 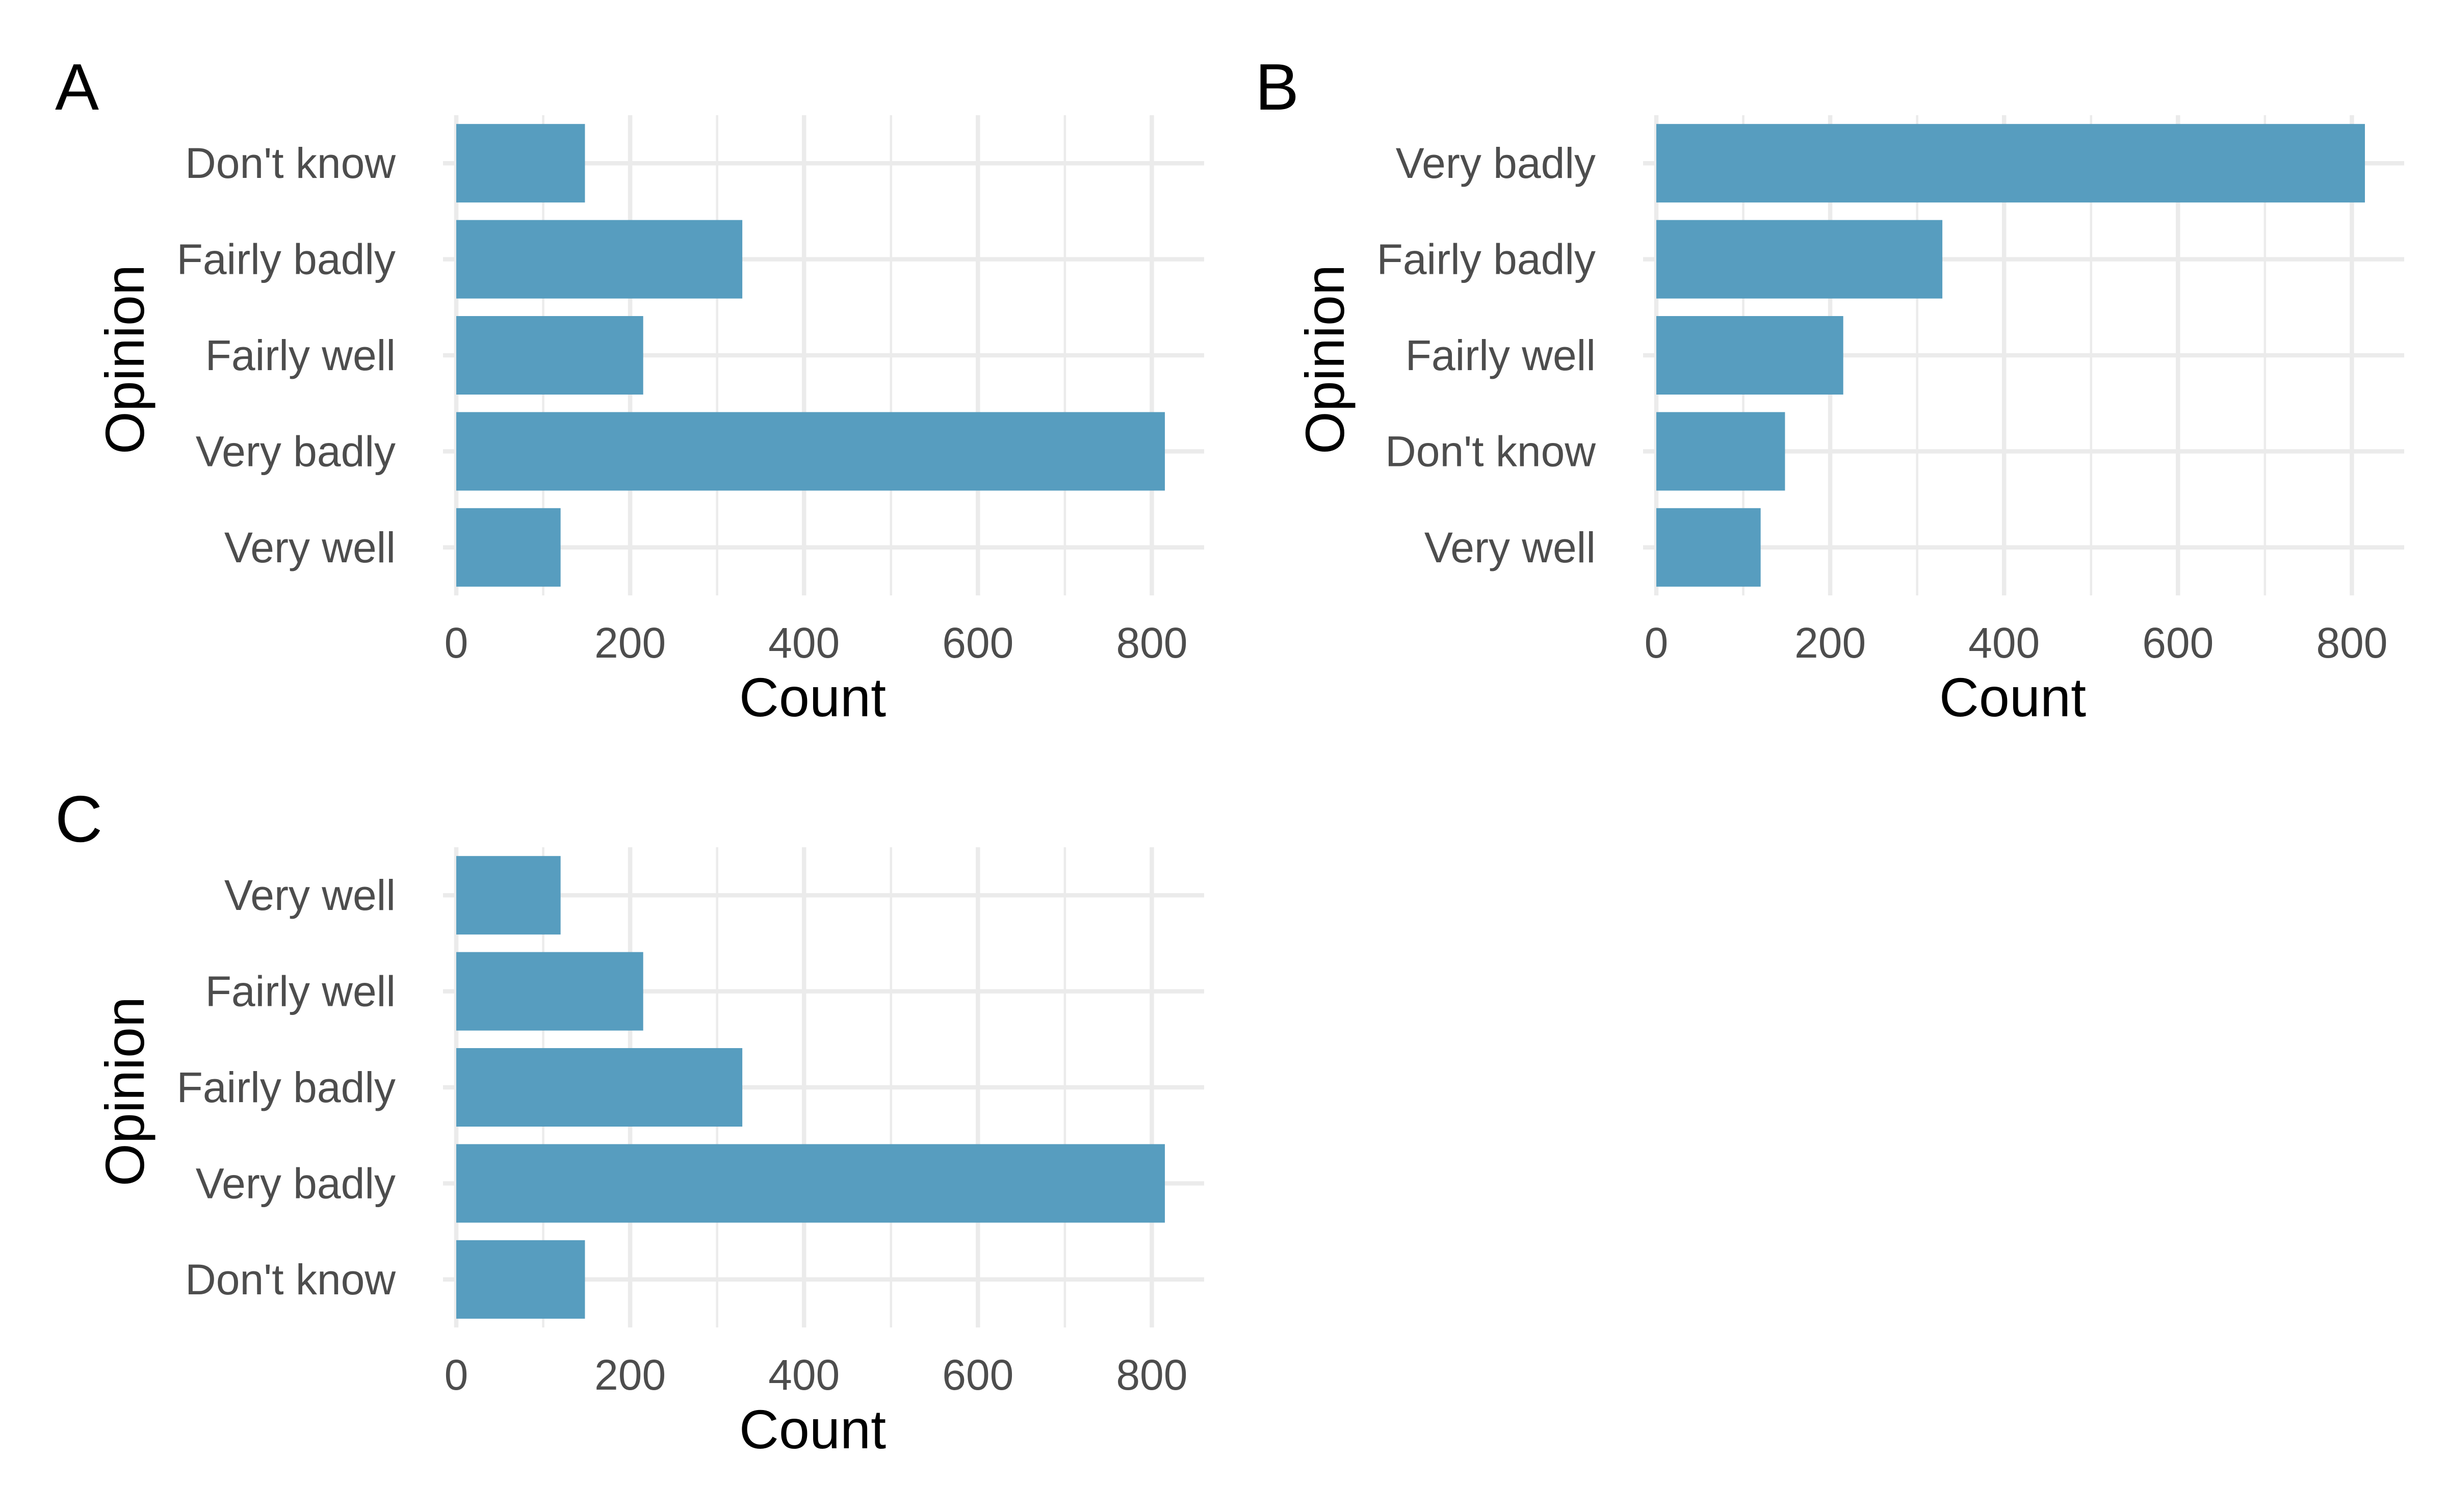 What do you see at coordinates (1277, 87) in the screenshot?
I see `panel-tag: B` at bounding box center [1277, 87].